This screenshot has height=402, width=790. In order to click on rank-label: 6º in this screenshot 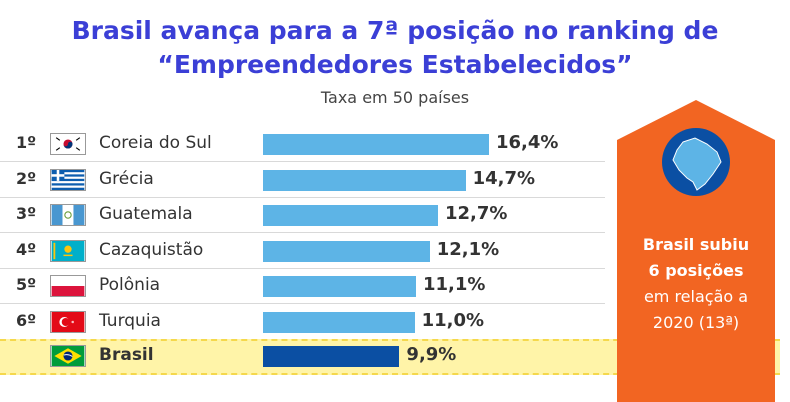, I will do `click(26, 320)`.